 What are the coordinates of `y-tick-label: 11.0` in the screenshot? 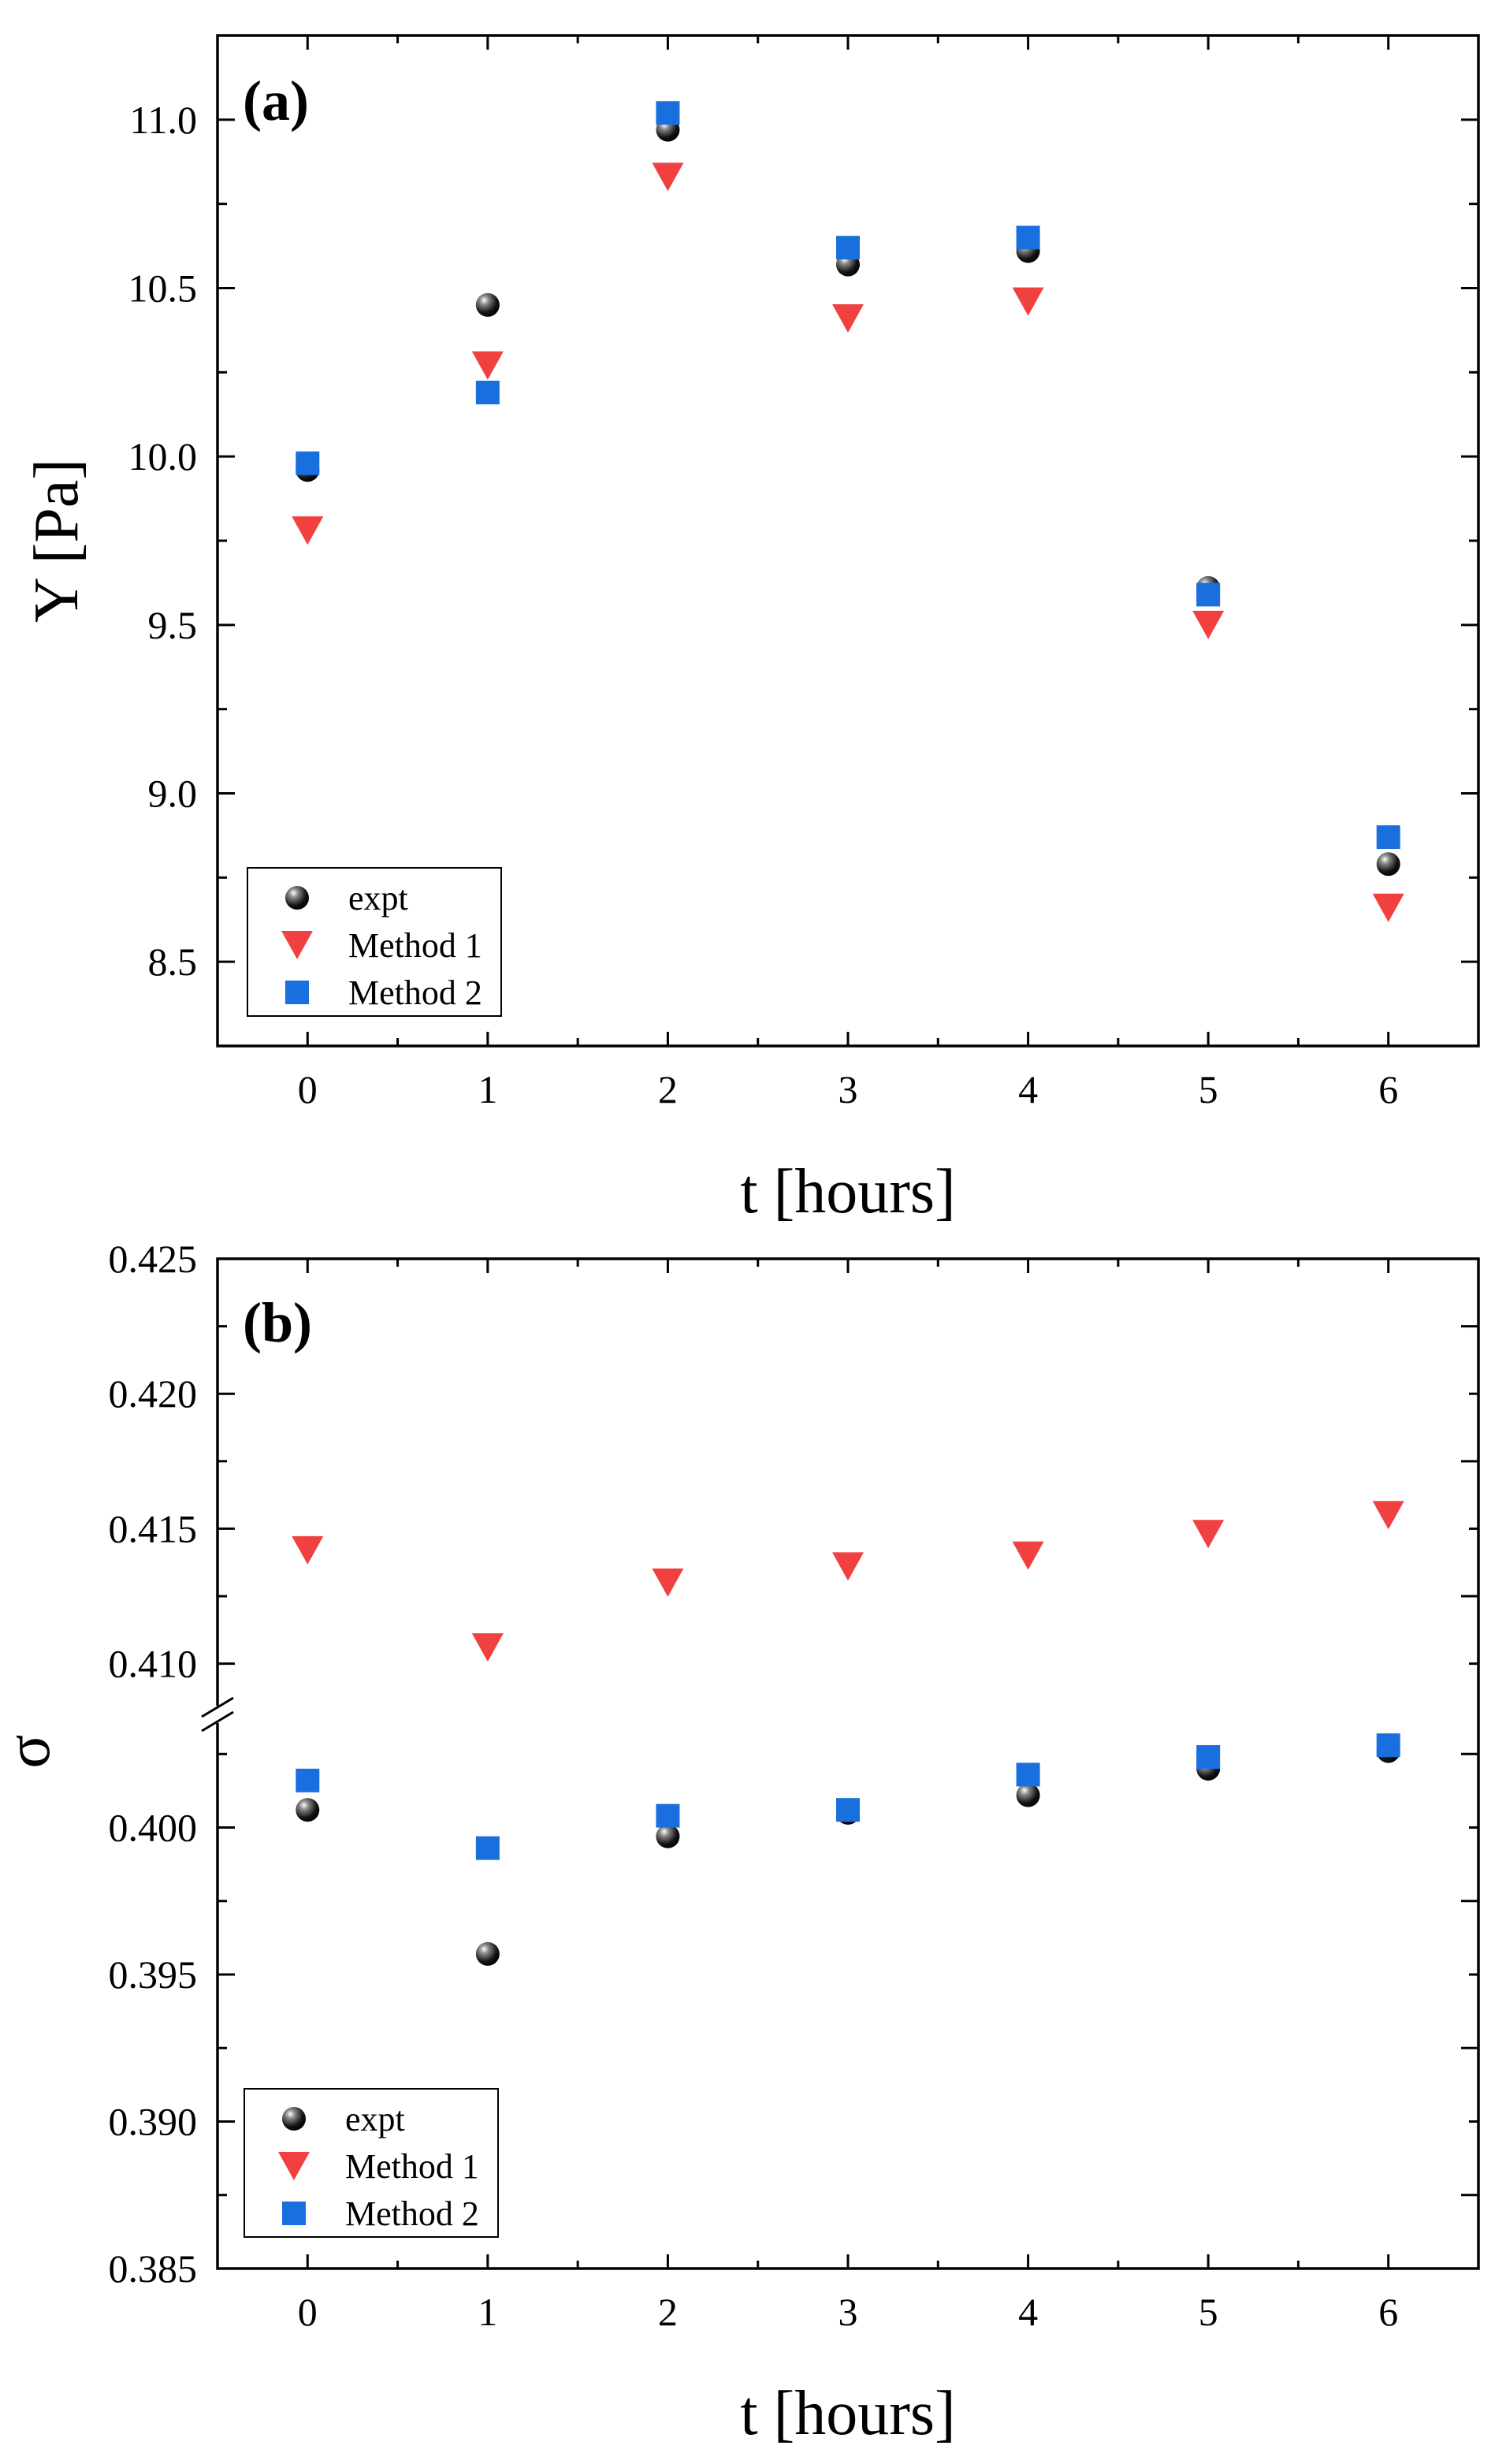 It's located at (163, 120).